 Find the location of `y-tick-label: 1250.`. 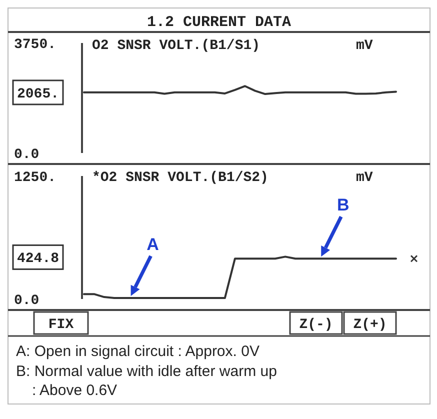

y-tick-label: 1250. is located at coordinates (35, 178).